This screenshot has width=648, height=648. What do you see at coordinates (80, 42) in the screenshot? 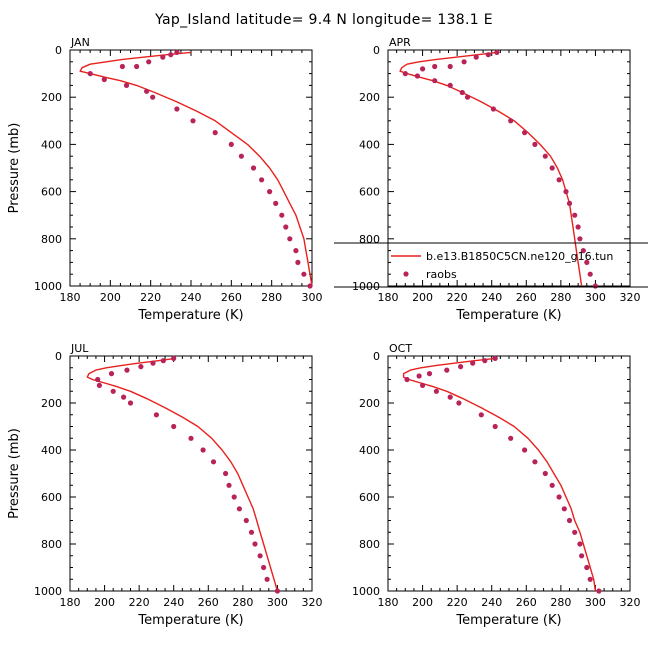
I see `panel-label: JAN` at bounding box center [80, 42].